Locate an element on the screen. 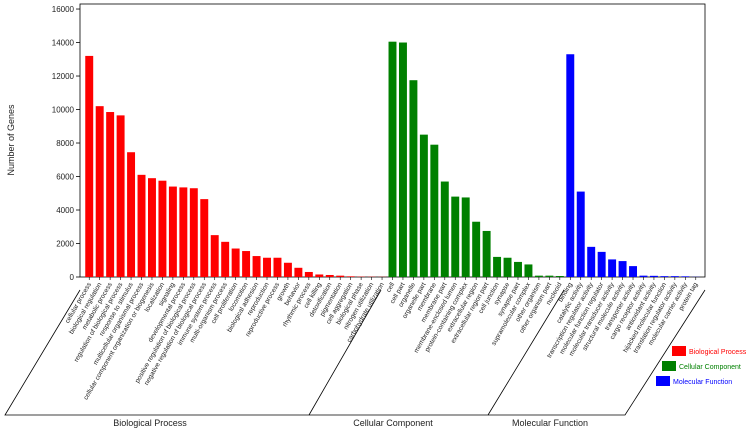 This screenshot has width=751, height=429. y-tick-label: 0 is located at coordinates (72, 277).